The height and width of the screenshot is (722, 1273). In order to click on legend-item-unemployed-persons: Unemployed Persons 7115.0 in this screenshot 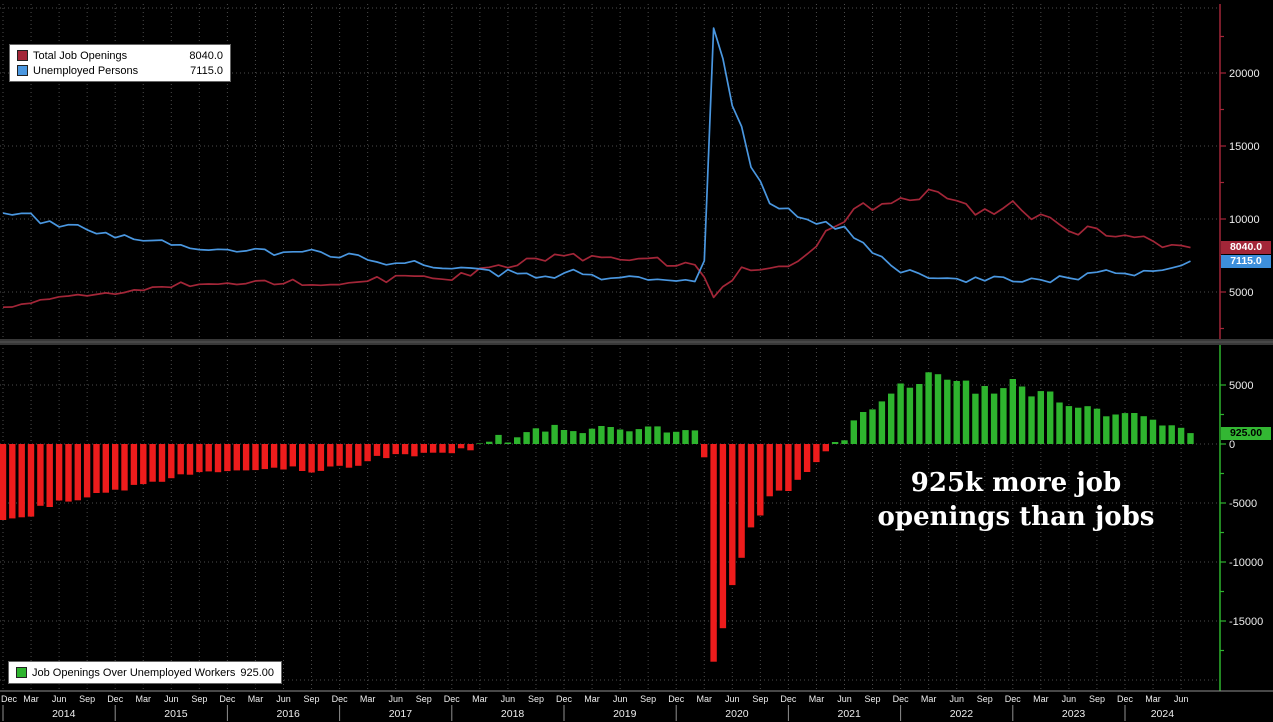, I will do `click(120, 70)`.